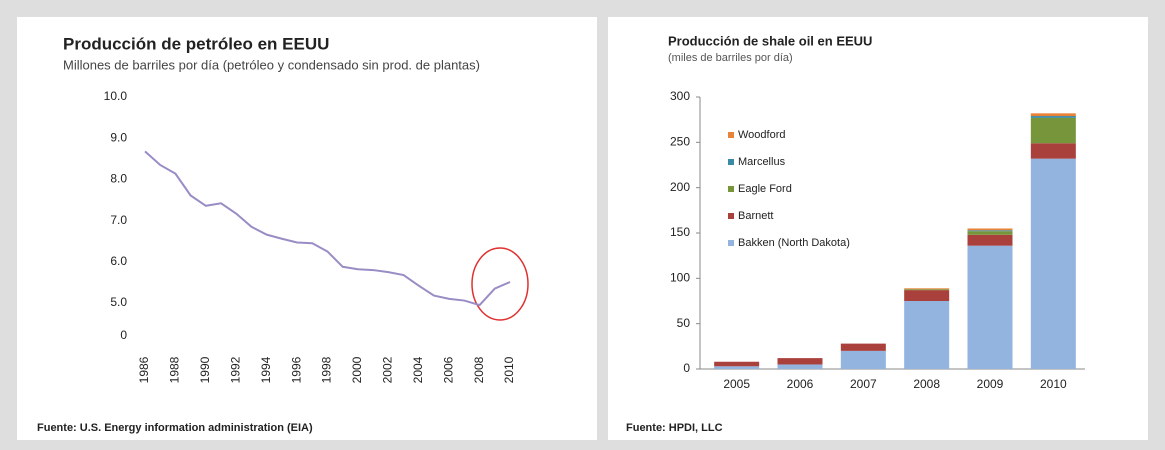 Image resolution: width=1165 pixels, height=450 pixels. Describe the element at coordinates (680, 187) in the screenshot. I see `y-tick-label: 200` at that location.